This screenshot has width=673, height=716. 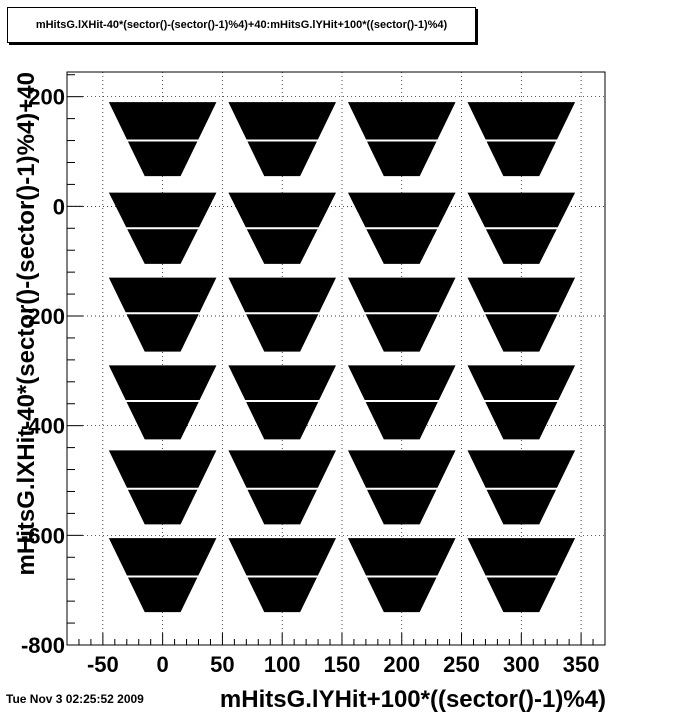 I want to click on footer-date: Tue Nov 3 02:25:52 2009, so click(x=75, y=699).